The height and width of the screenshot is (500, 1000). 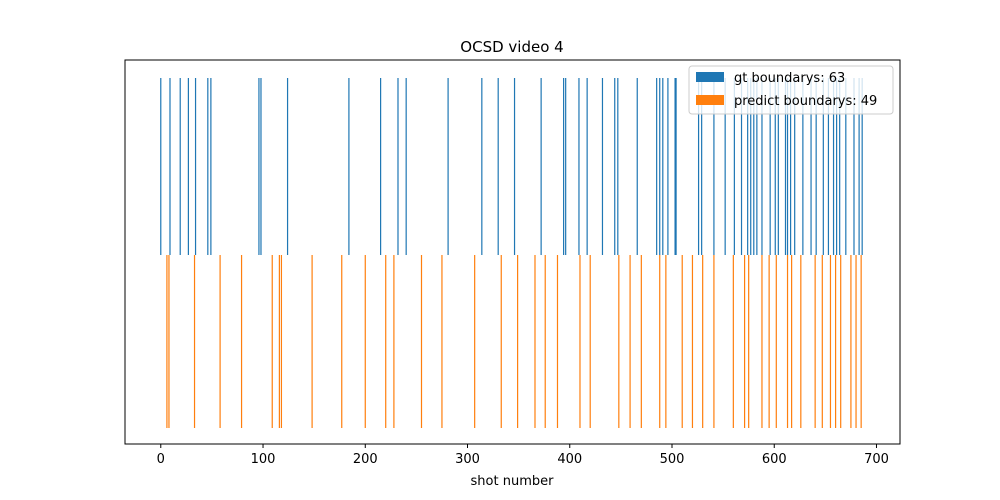 What do you see at coordinates (774, 459) in the screenshot?
I see `x-tick-label: 600` at bounding box center [774, 459].